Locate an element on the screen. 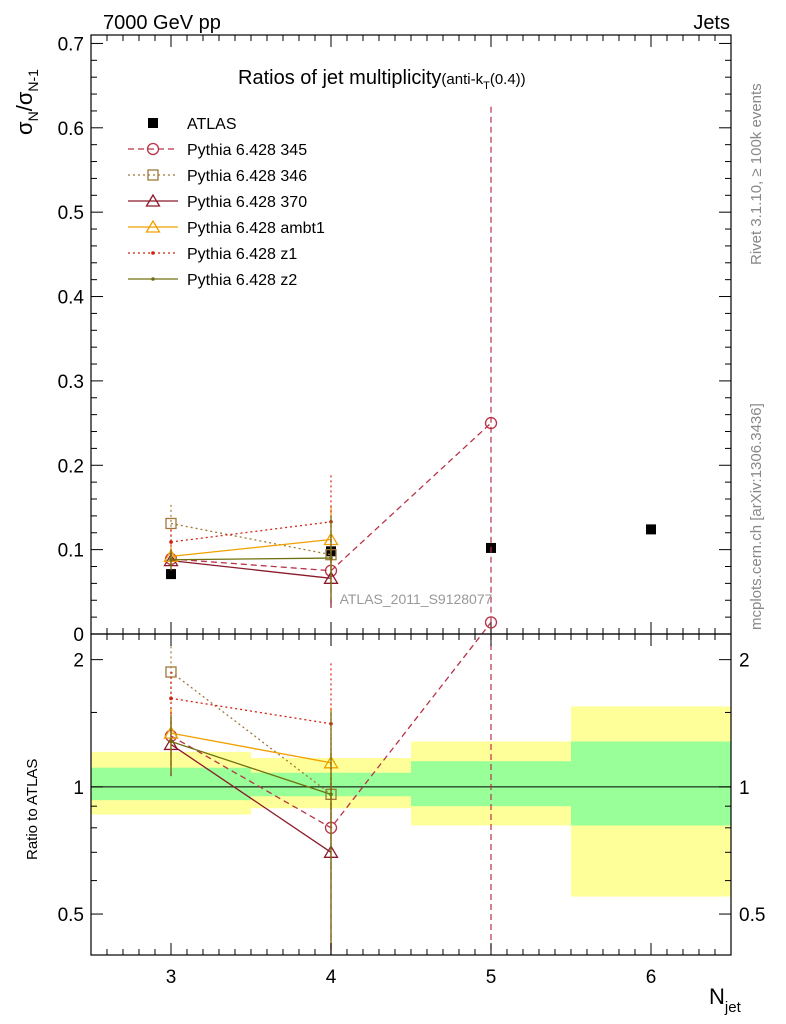 This screenshot has width=786, height=1024. xtick-label-2: 5 is located at coordinates (491, 977).